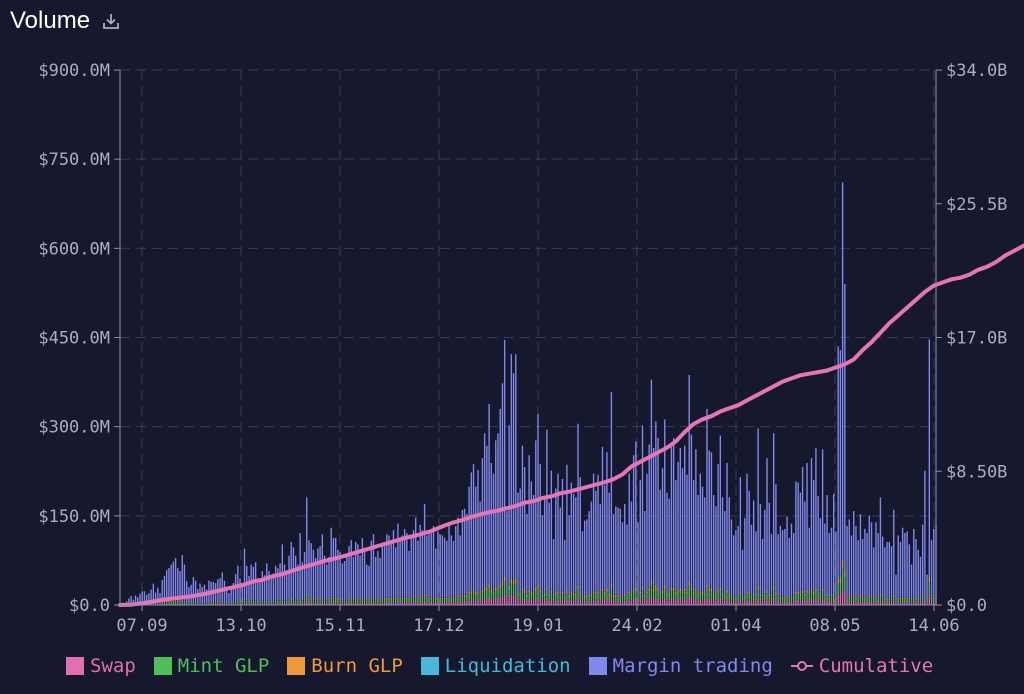  I want to click on legend-item-cumulative: Cumulative, so click(861, 666).